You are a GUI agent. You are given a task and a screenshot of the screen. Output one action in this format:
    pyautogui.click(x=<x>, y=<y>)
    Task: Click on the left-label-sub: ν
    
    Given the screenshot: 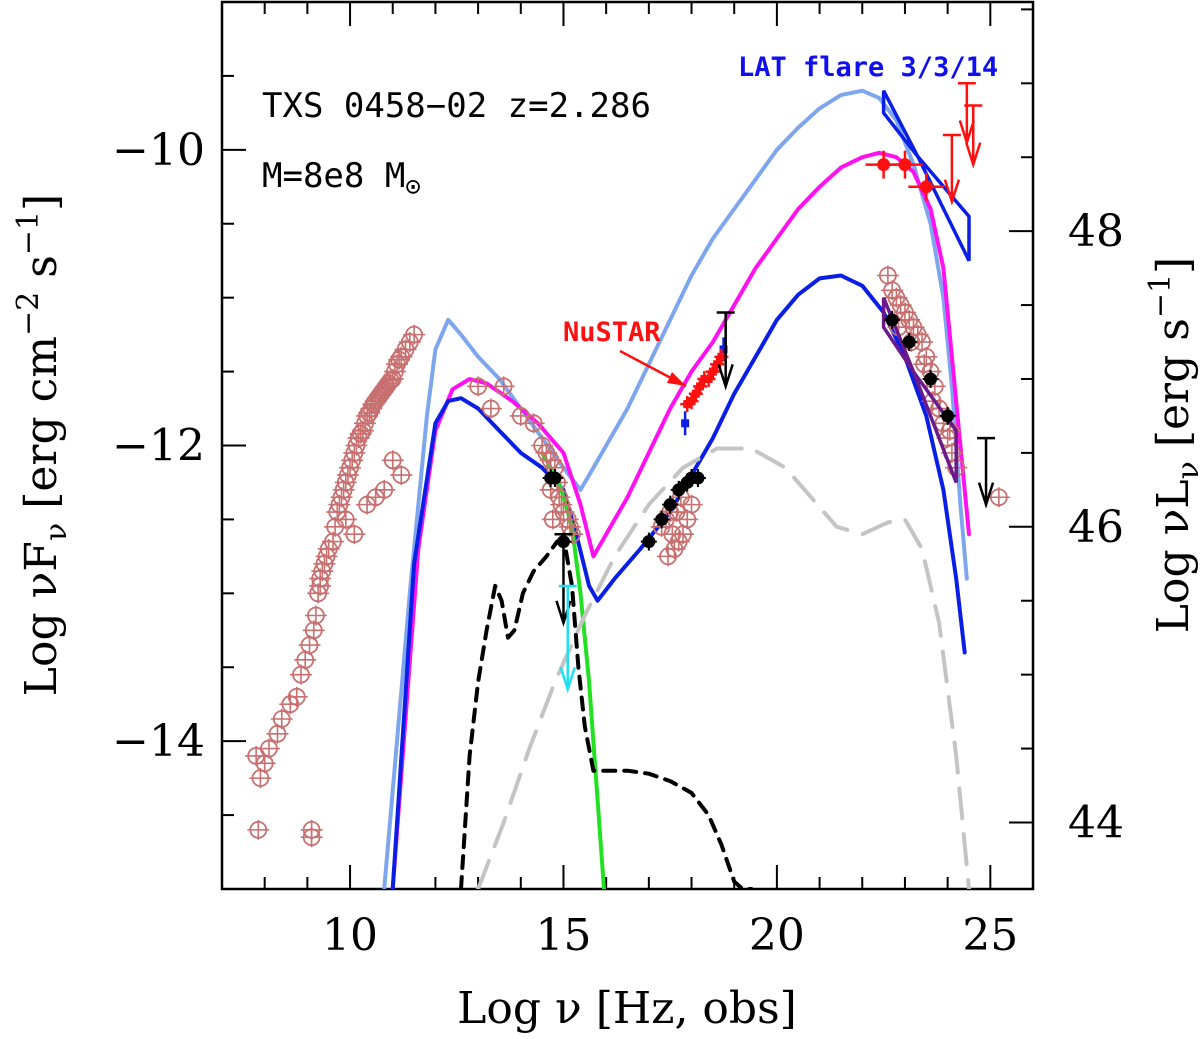 What is the action you would take?
    pyautogui.click(x=56, y=532)
    